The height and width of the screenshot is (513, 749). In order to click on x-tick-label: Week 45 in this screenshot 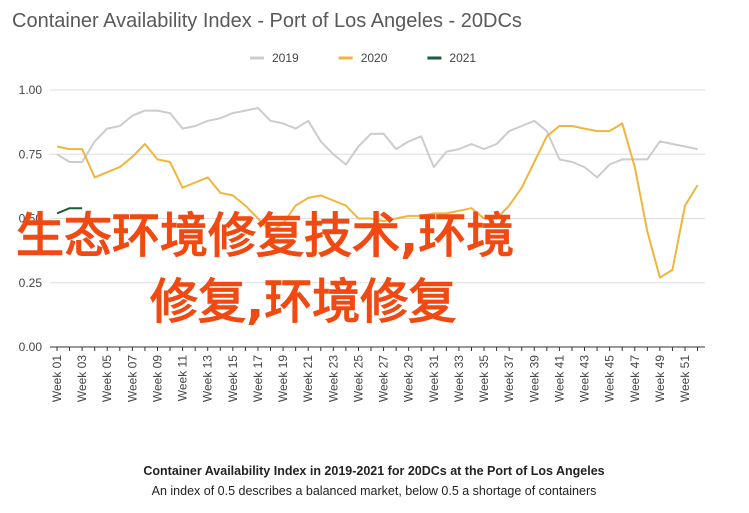, I will do `click(610, 378)`.